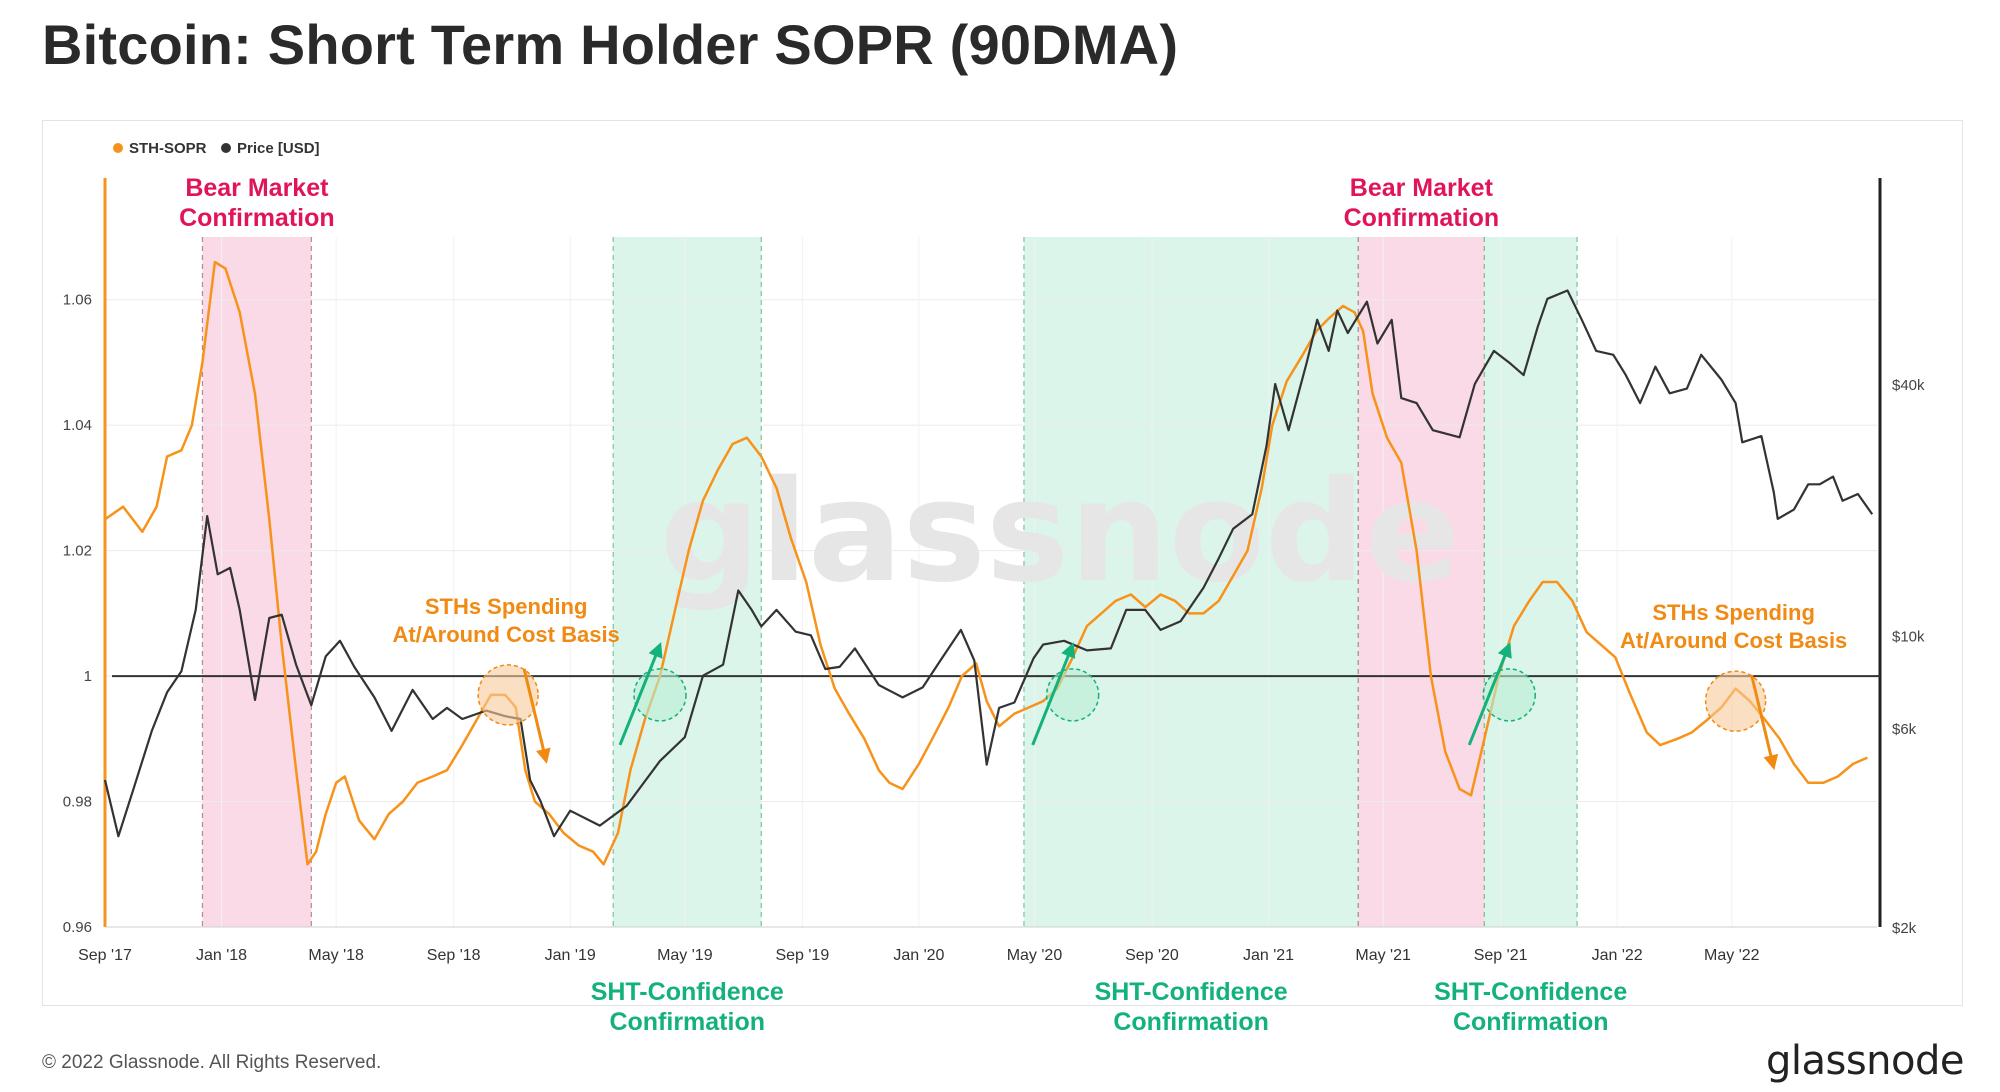  Describe the element at coordinates (257, 582) in the screenshot. I see `region-bear` at that location.